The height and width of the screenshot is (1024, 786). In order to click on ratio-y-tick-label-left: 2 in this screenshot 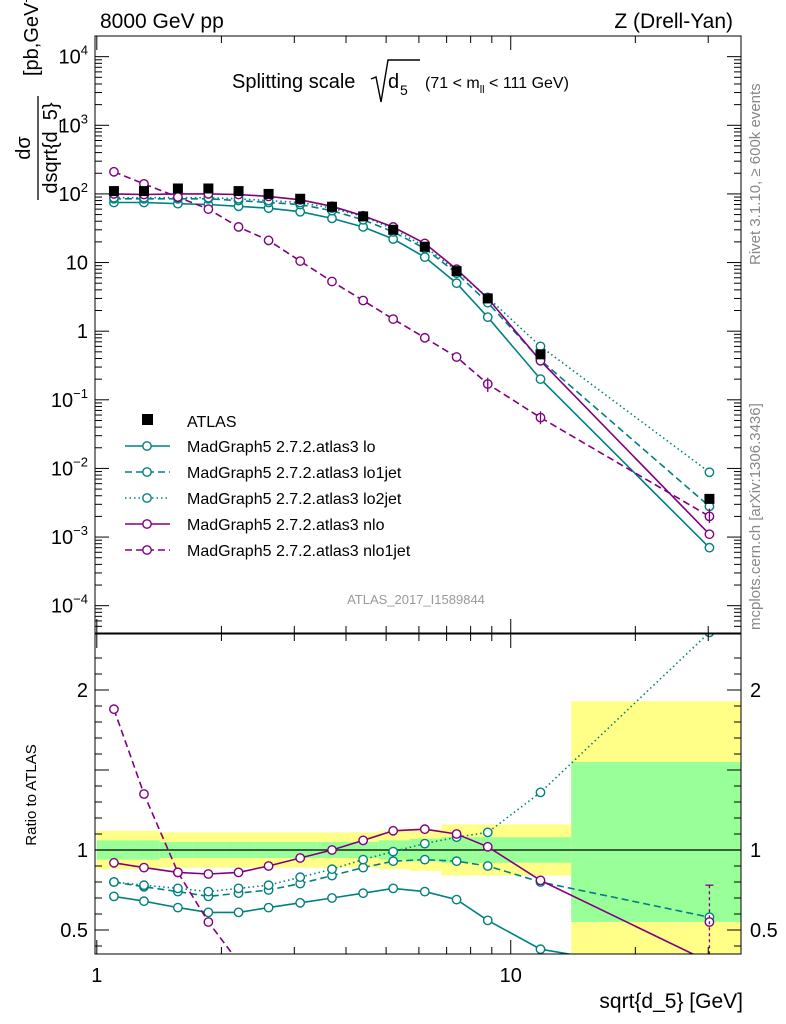, I will do `click(82, 691)`.